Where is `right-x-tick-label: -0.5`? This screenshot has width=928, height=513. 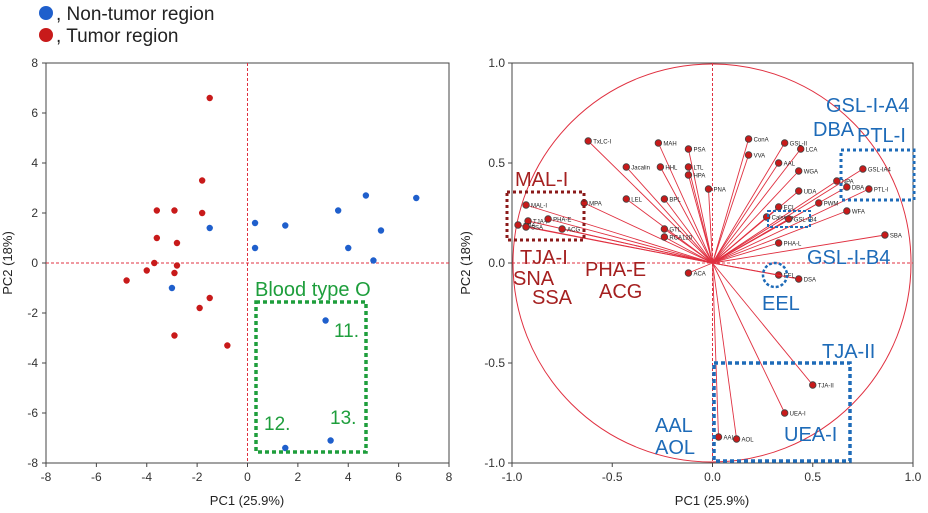
right-x-tick-label: -0.5 is located at coordinates (612, 477).